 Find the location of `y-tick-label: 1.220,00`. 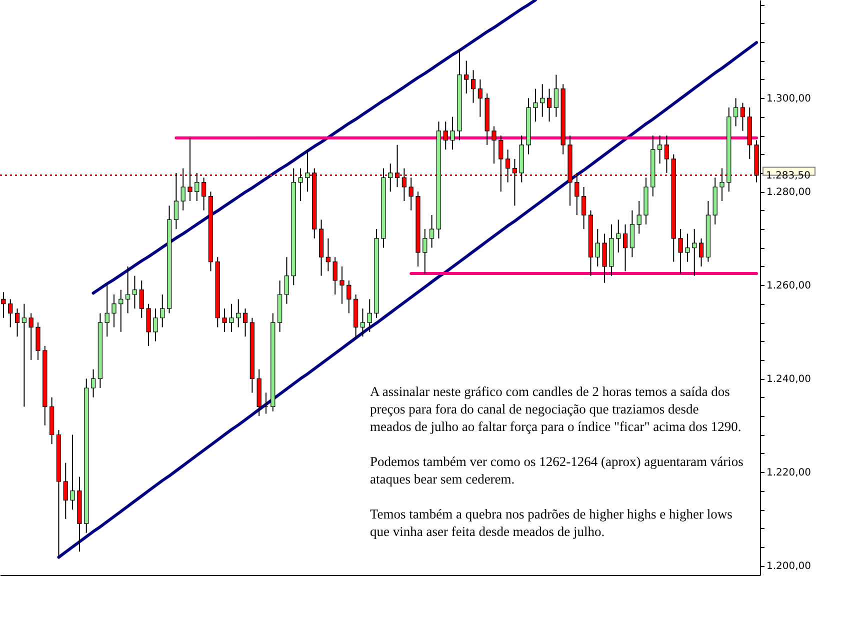

y-tick-label: 1.220,00 is located at coordinates (789, 473).